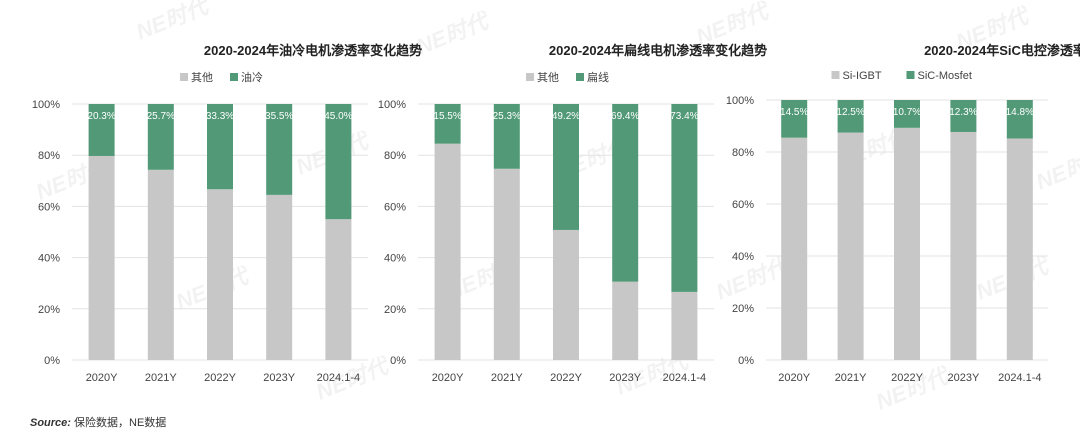 The image size is (1080, 433). Describe the element at coordinates (862, 76) in the screenshot. I see `legend-label-1: Si-IGBT` at that location.